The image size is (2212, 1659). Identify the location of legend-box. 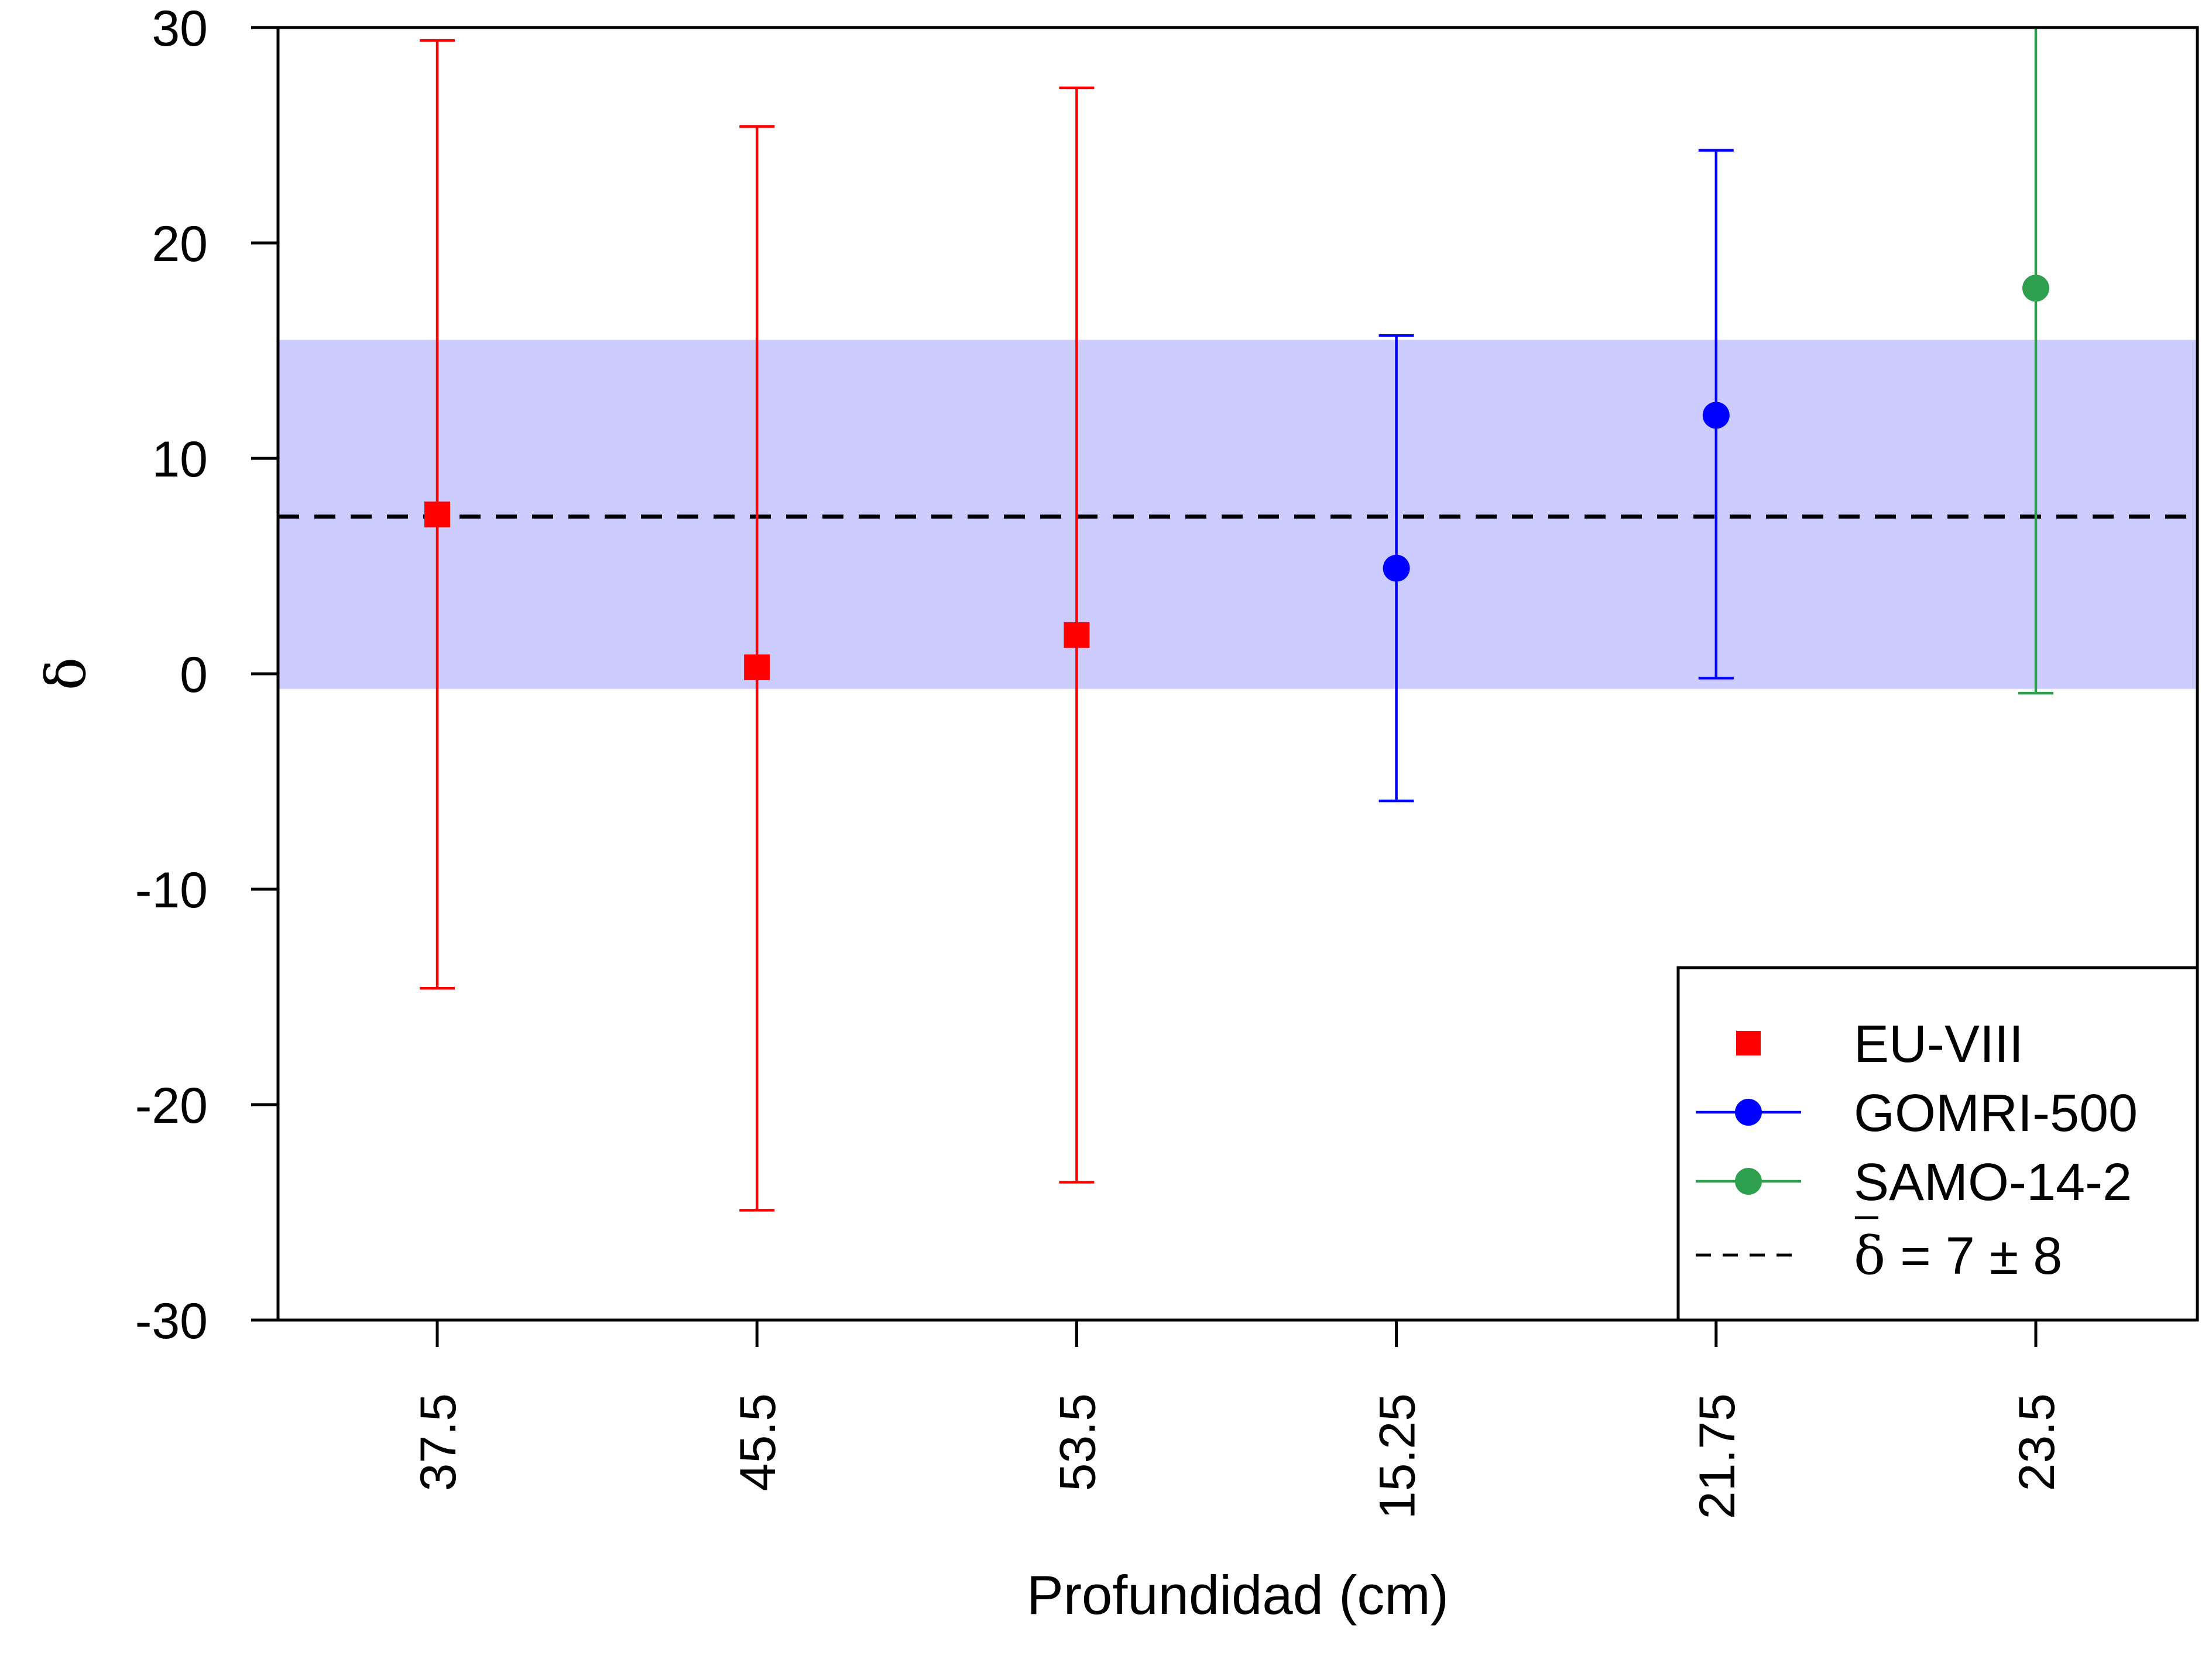
(1937, 1144).